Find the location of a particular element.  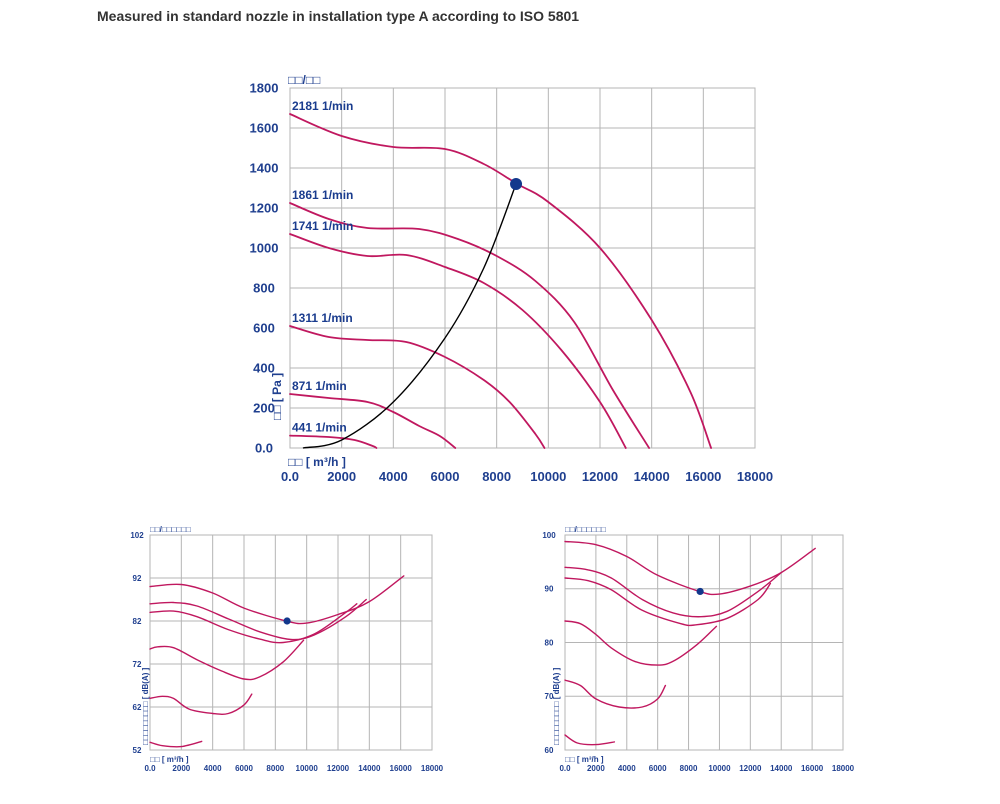

curve-label: 1741 1/min is located at coordinates (322, 226).